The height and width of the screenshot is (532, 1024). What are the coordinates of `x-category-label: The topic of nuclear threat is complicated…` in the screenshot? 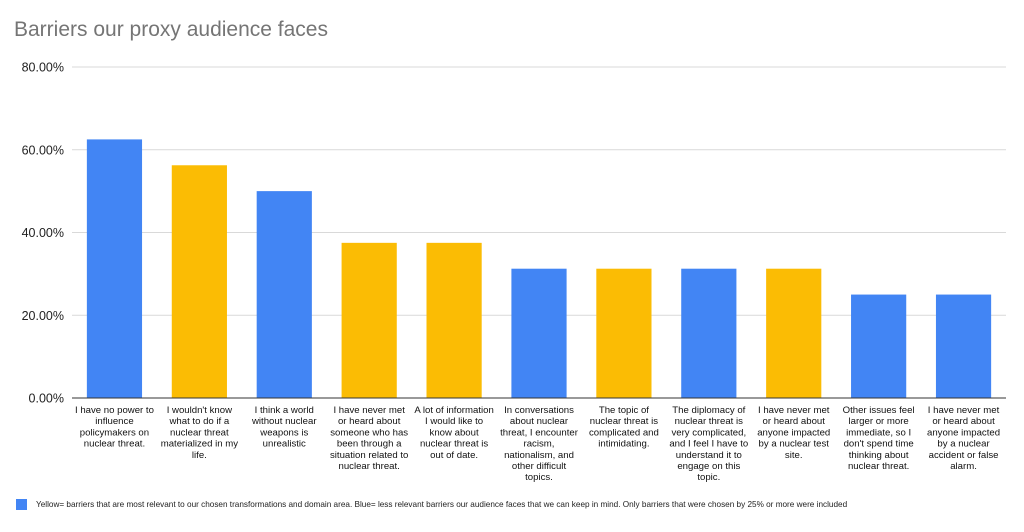 It's located at (624, 427).